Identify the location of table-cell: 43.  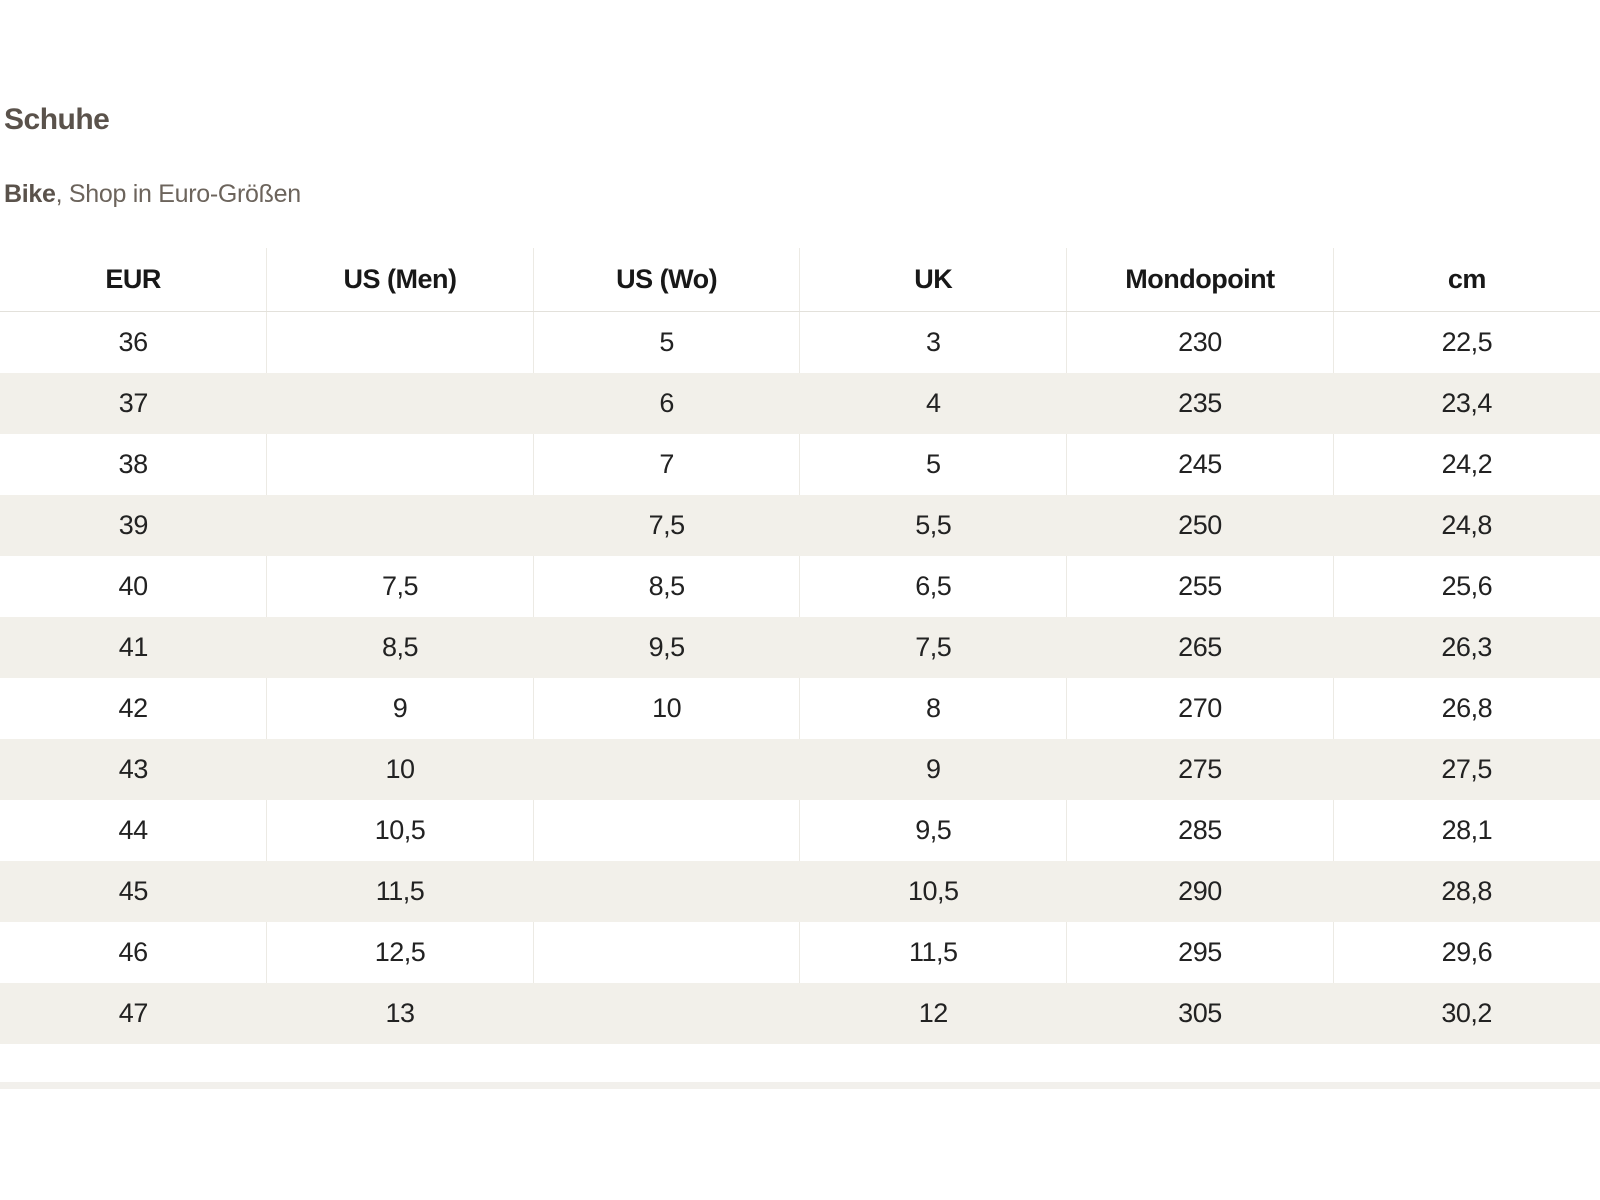
(133, 769).